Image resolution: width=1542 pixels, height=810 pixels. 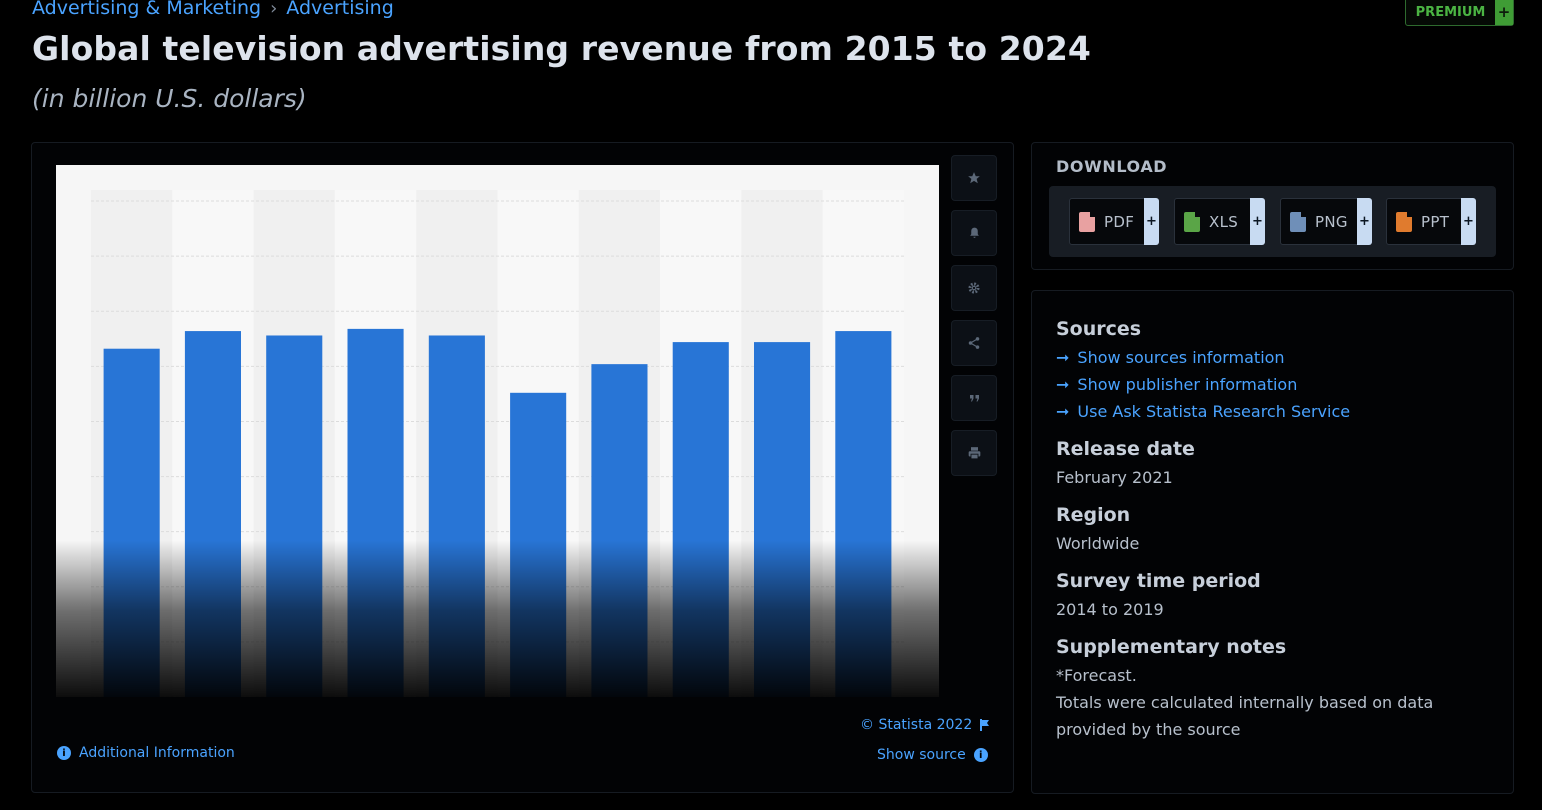 I want to click on additional-information-link: i Additional Information, so click(x=146, y=753).